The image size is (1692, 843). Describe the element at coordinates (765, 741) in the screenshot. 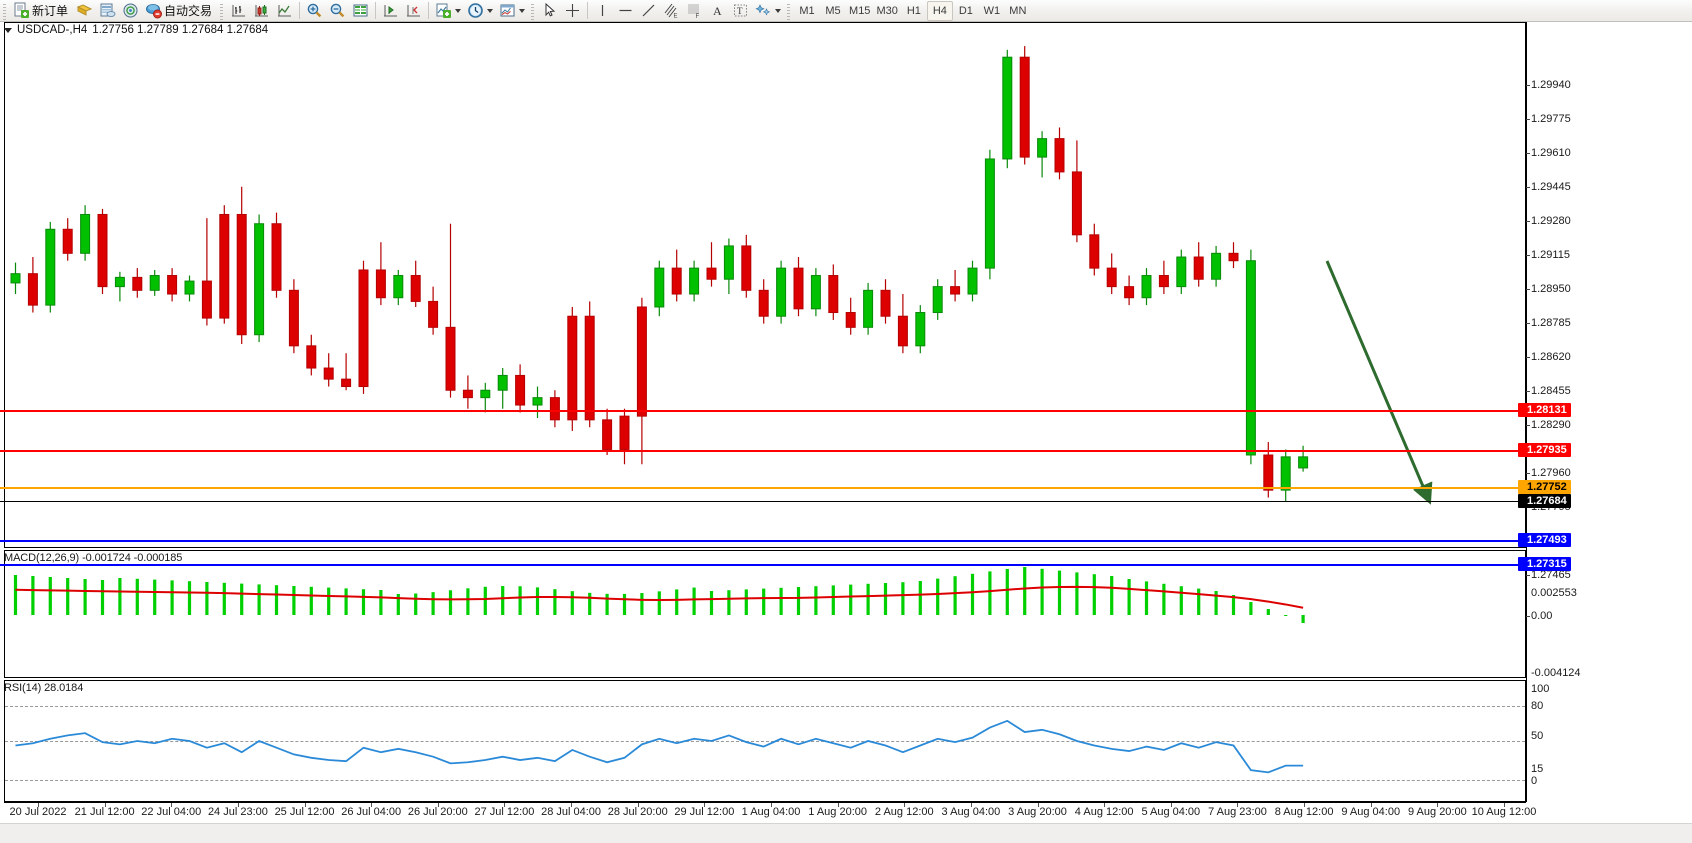

I see `rsi-pane` at that location.